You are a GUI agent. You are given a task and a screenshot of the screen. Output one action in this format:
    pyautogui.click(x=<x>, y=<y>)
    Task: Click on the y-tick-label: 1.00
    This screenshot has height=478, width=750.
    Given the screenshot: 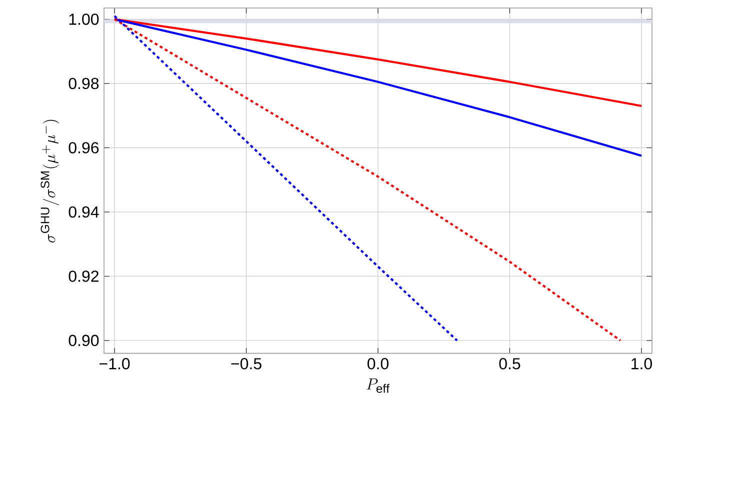 What is the action you would take?
    pyautogui.click(x=84, y=19)
    